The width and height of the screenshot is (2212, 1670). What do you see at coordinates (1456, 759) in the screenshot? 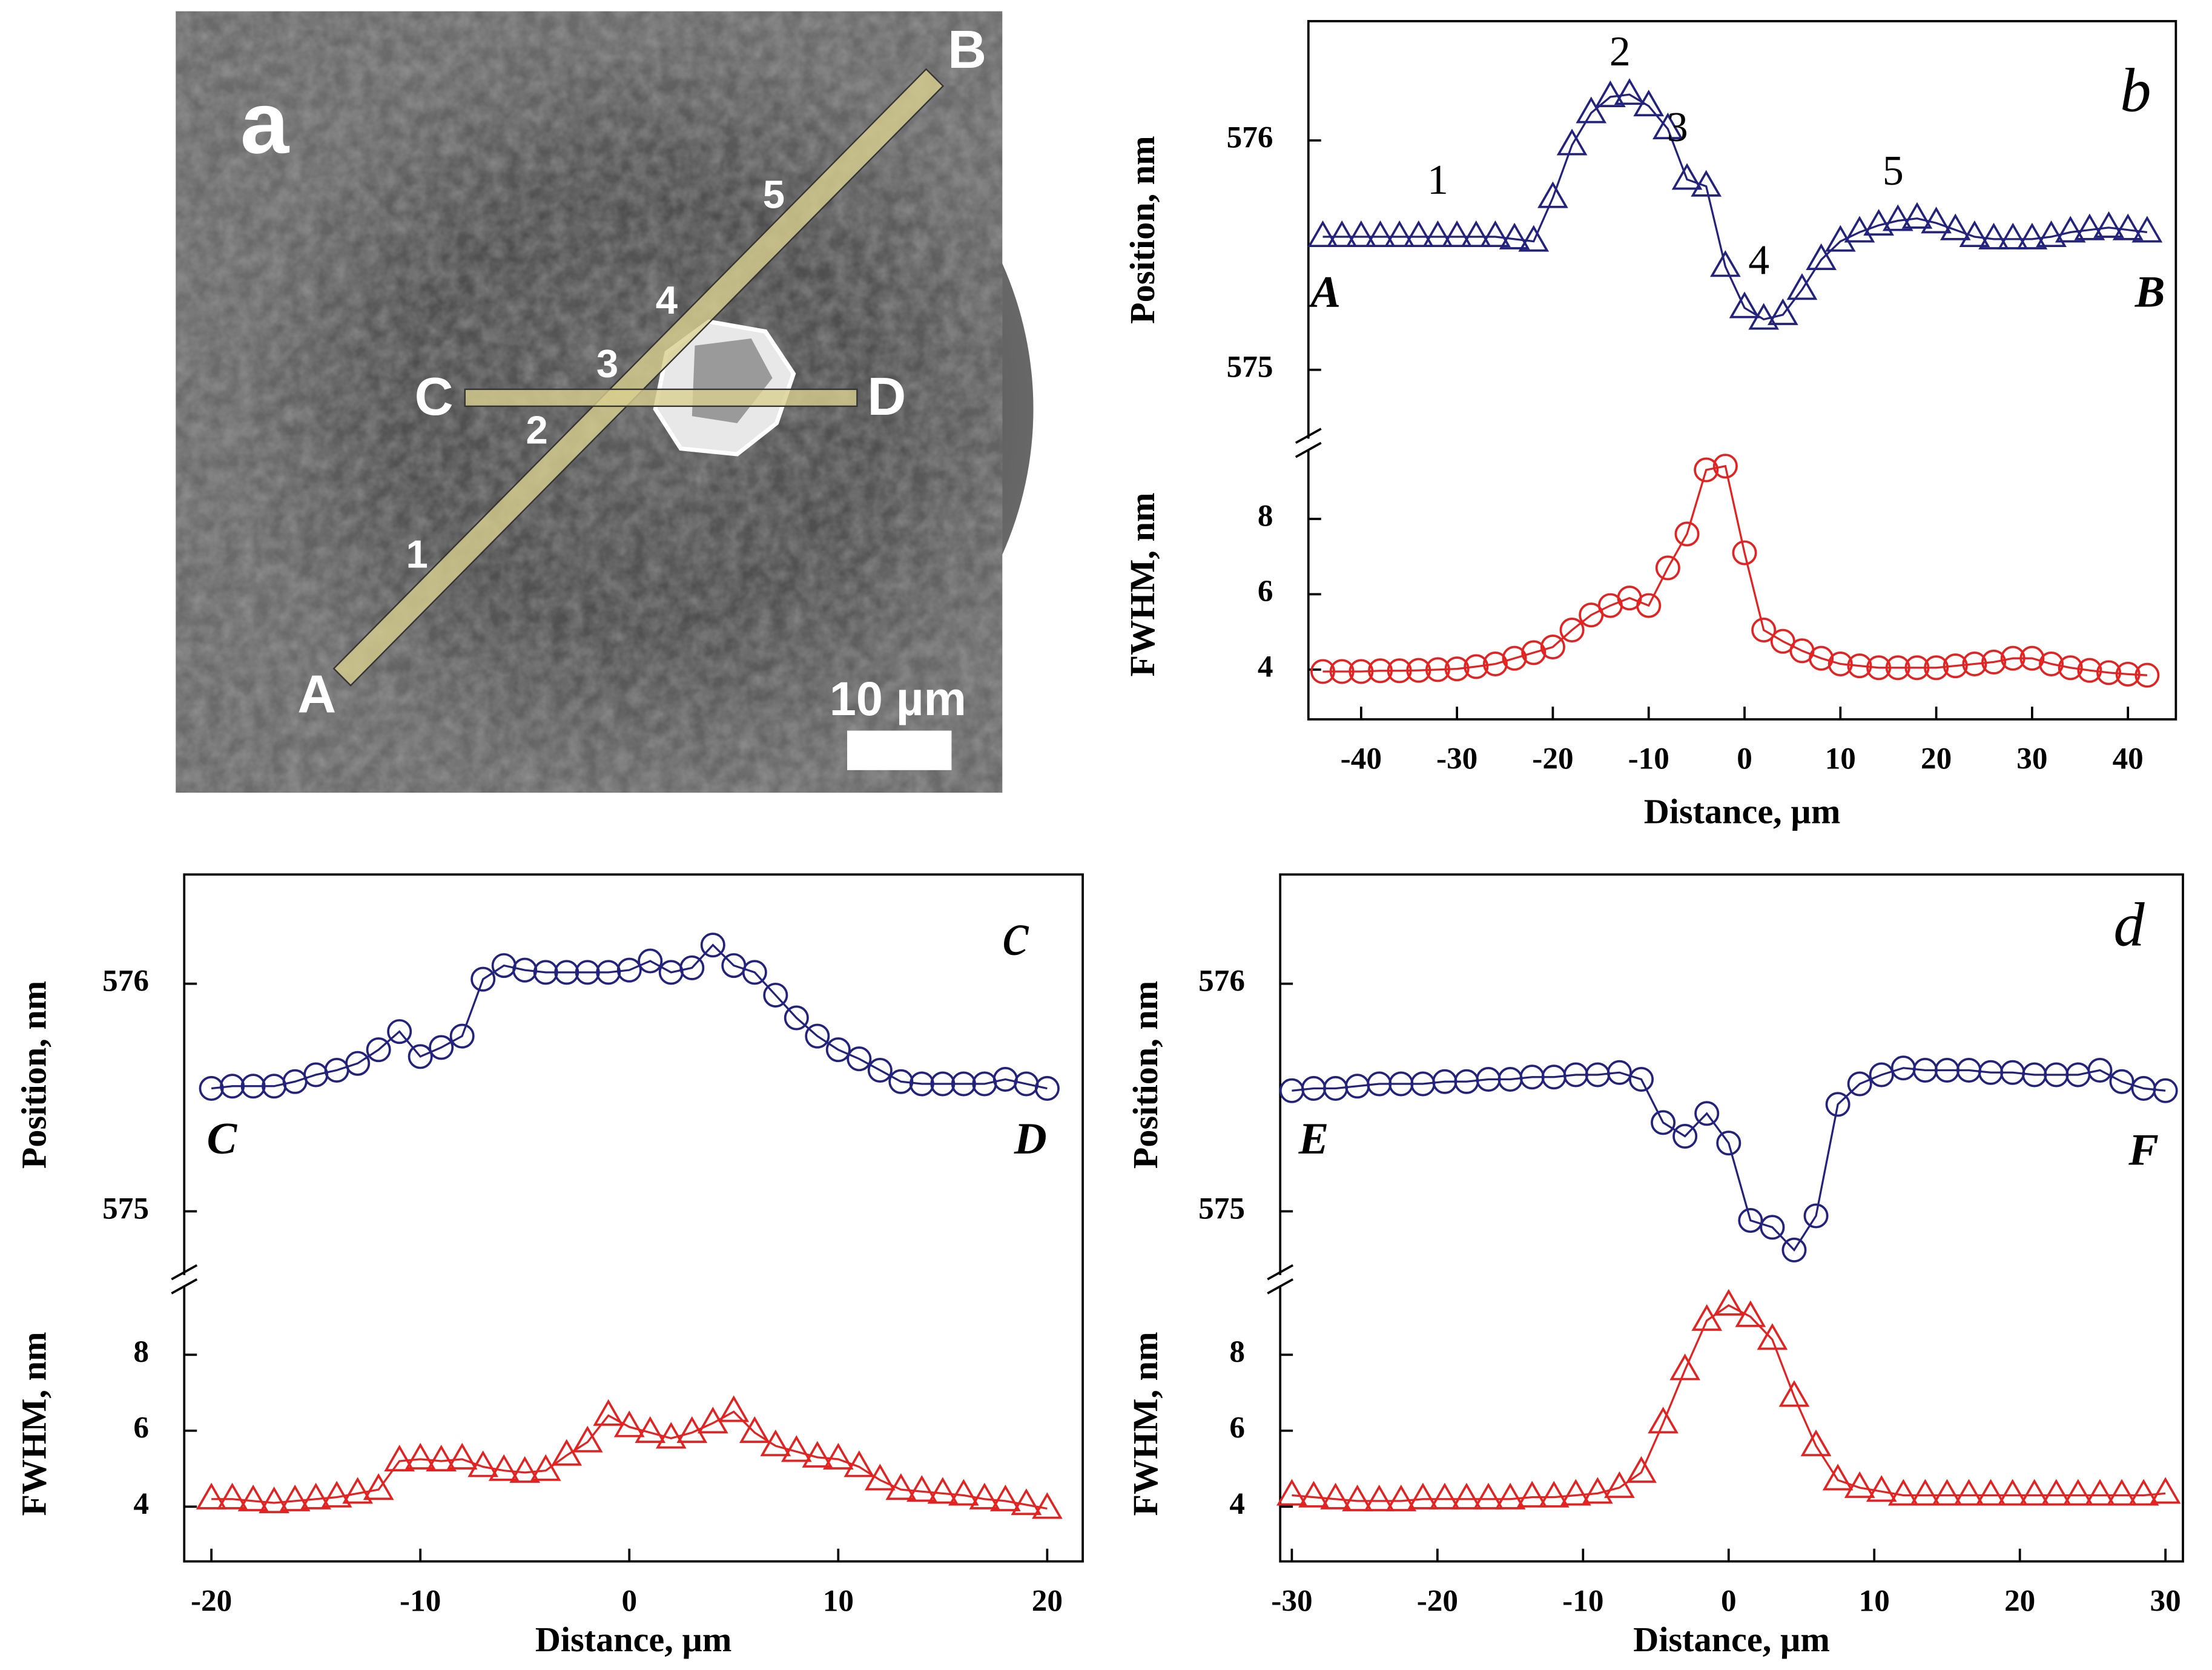
I see `x-tick-label: -30` at bounding box center [1456, 759].